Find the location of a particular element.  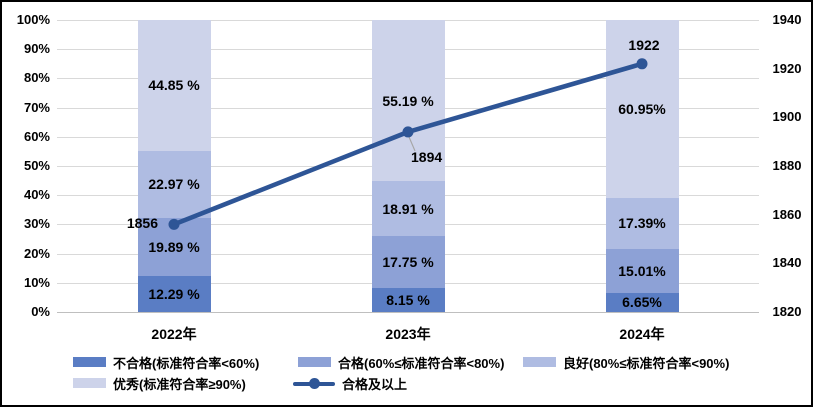

bar-segment: 18.91 % is located at coordinates (408, 209).